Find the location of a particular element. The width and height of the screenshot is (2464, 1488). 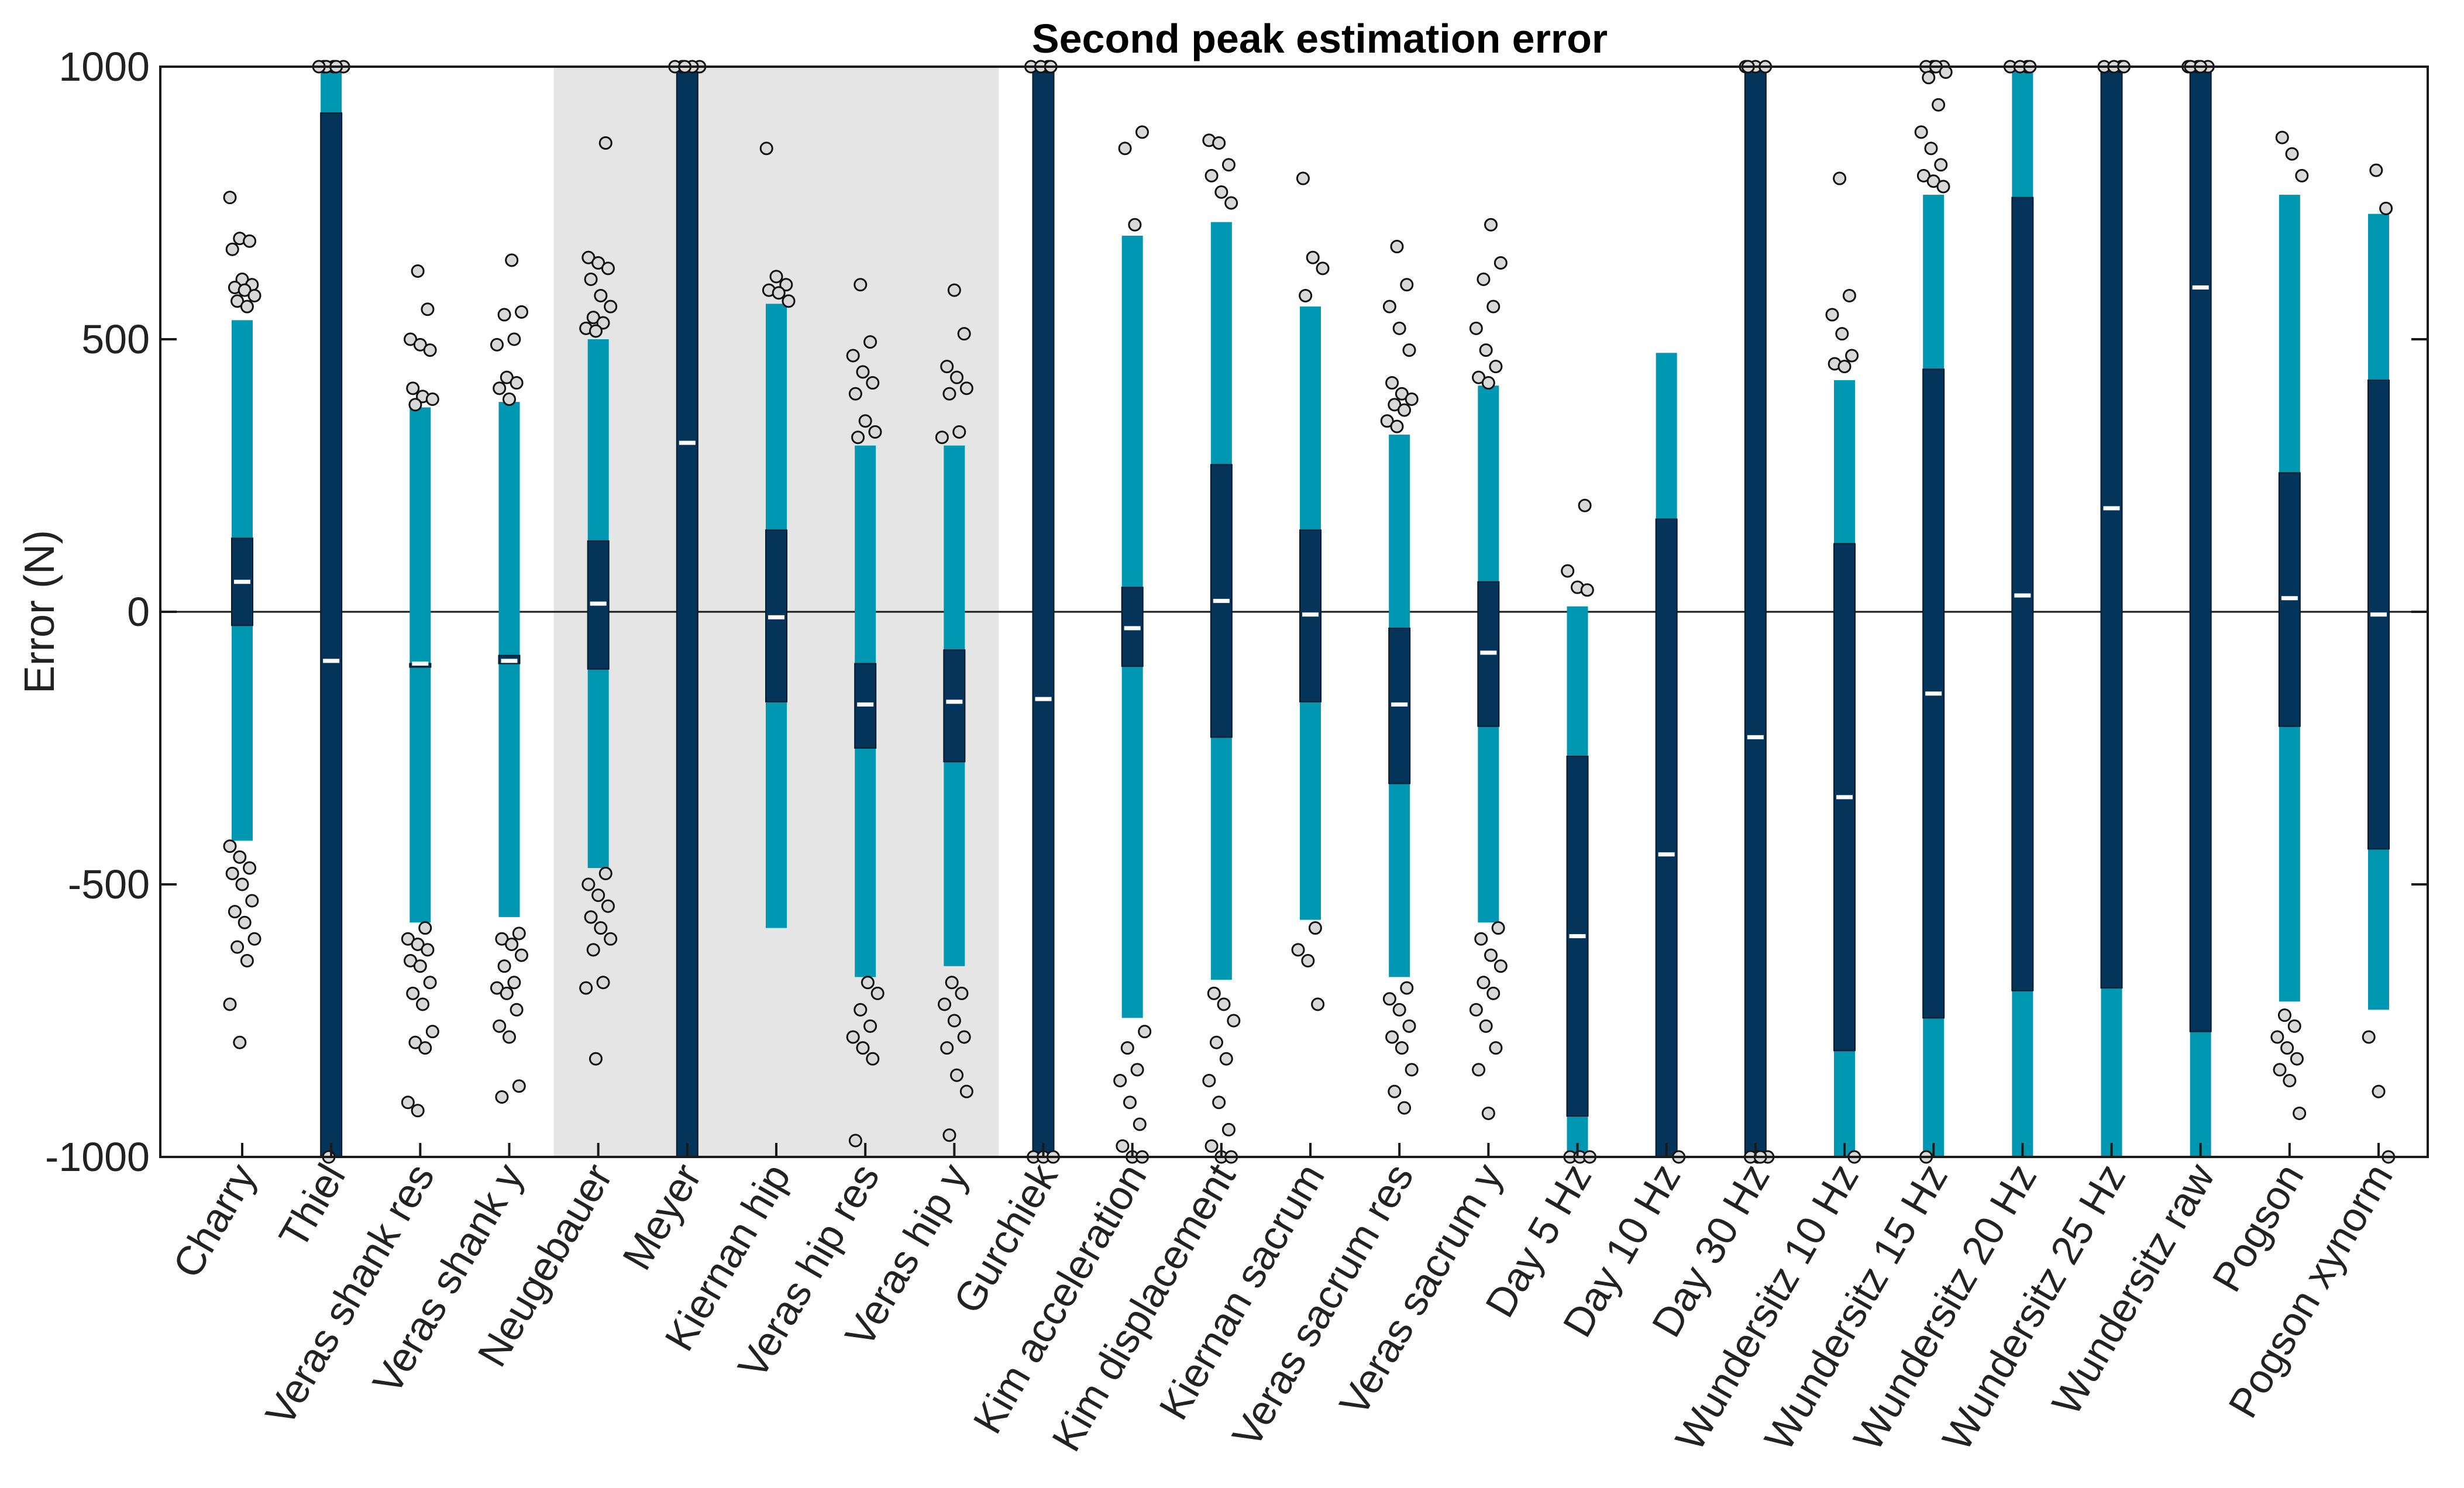

y-tick-label: 1000 is located at coordinates (104, 66).